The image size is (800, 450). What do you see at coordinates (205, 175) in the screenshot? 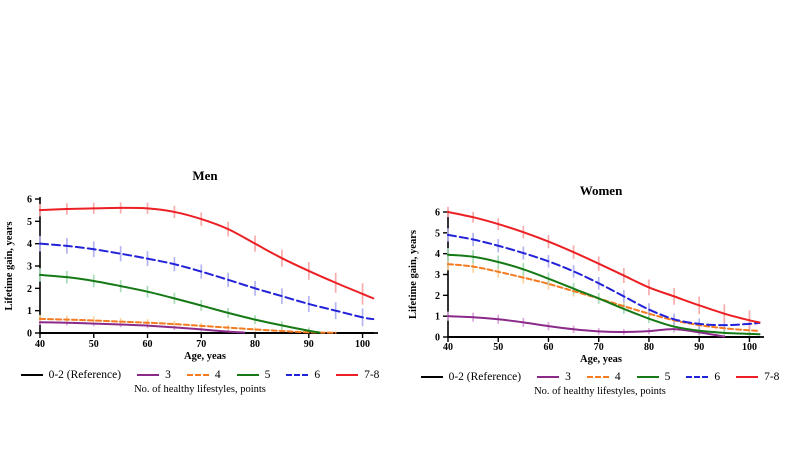
I see `chart-title: Men` at bounding box center [205, 175].